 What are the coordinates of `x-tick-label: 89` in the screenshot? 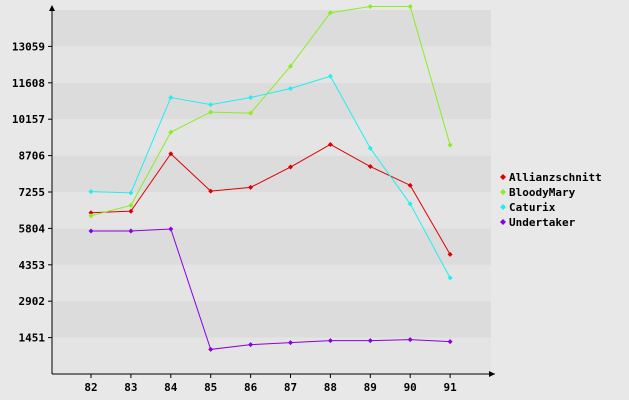 It's located at (370, 387).